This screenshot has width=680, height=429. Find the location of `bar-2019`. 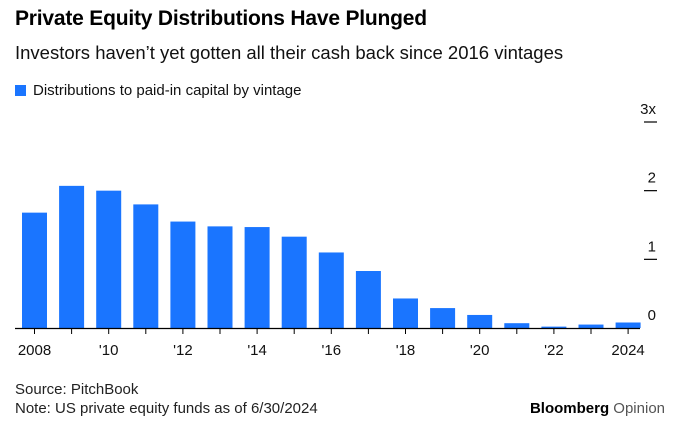

bar-2019 is located at coordinates (443, 318).